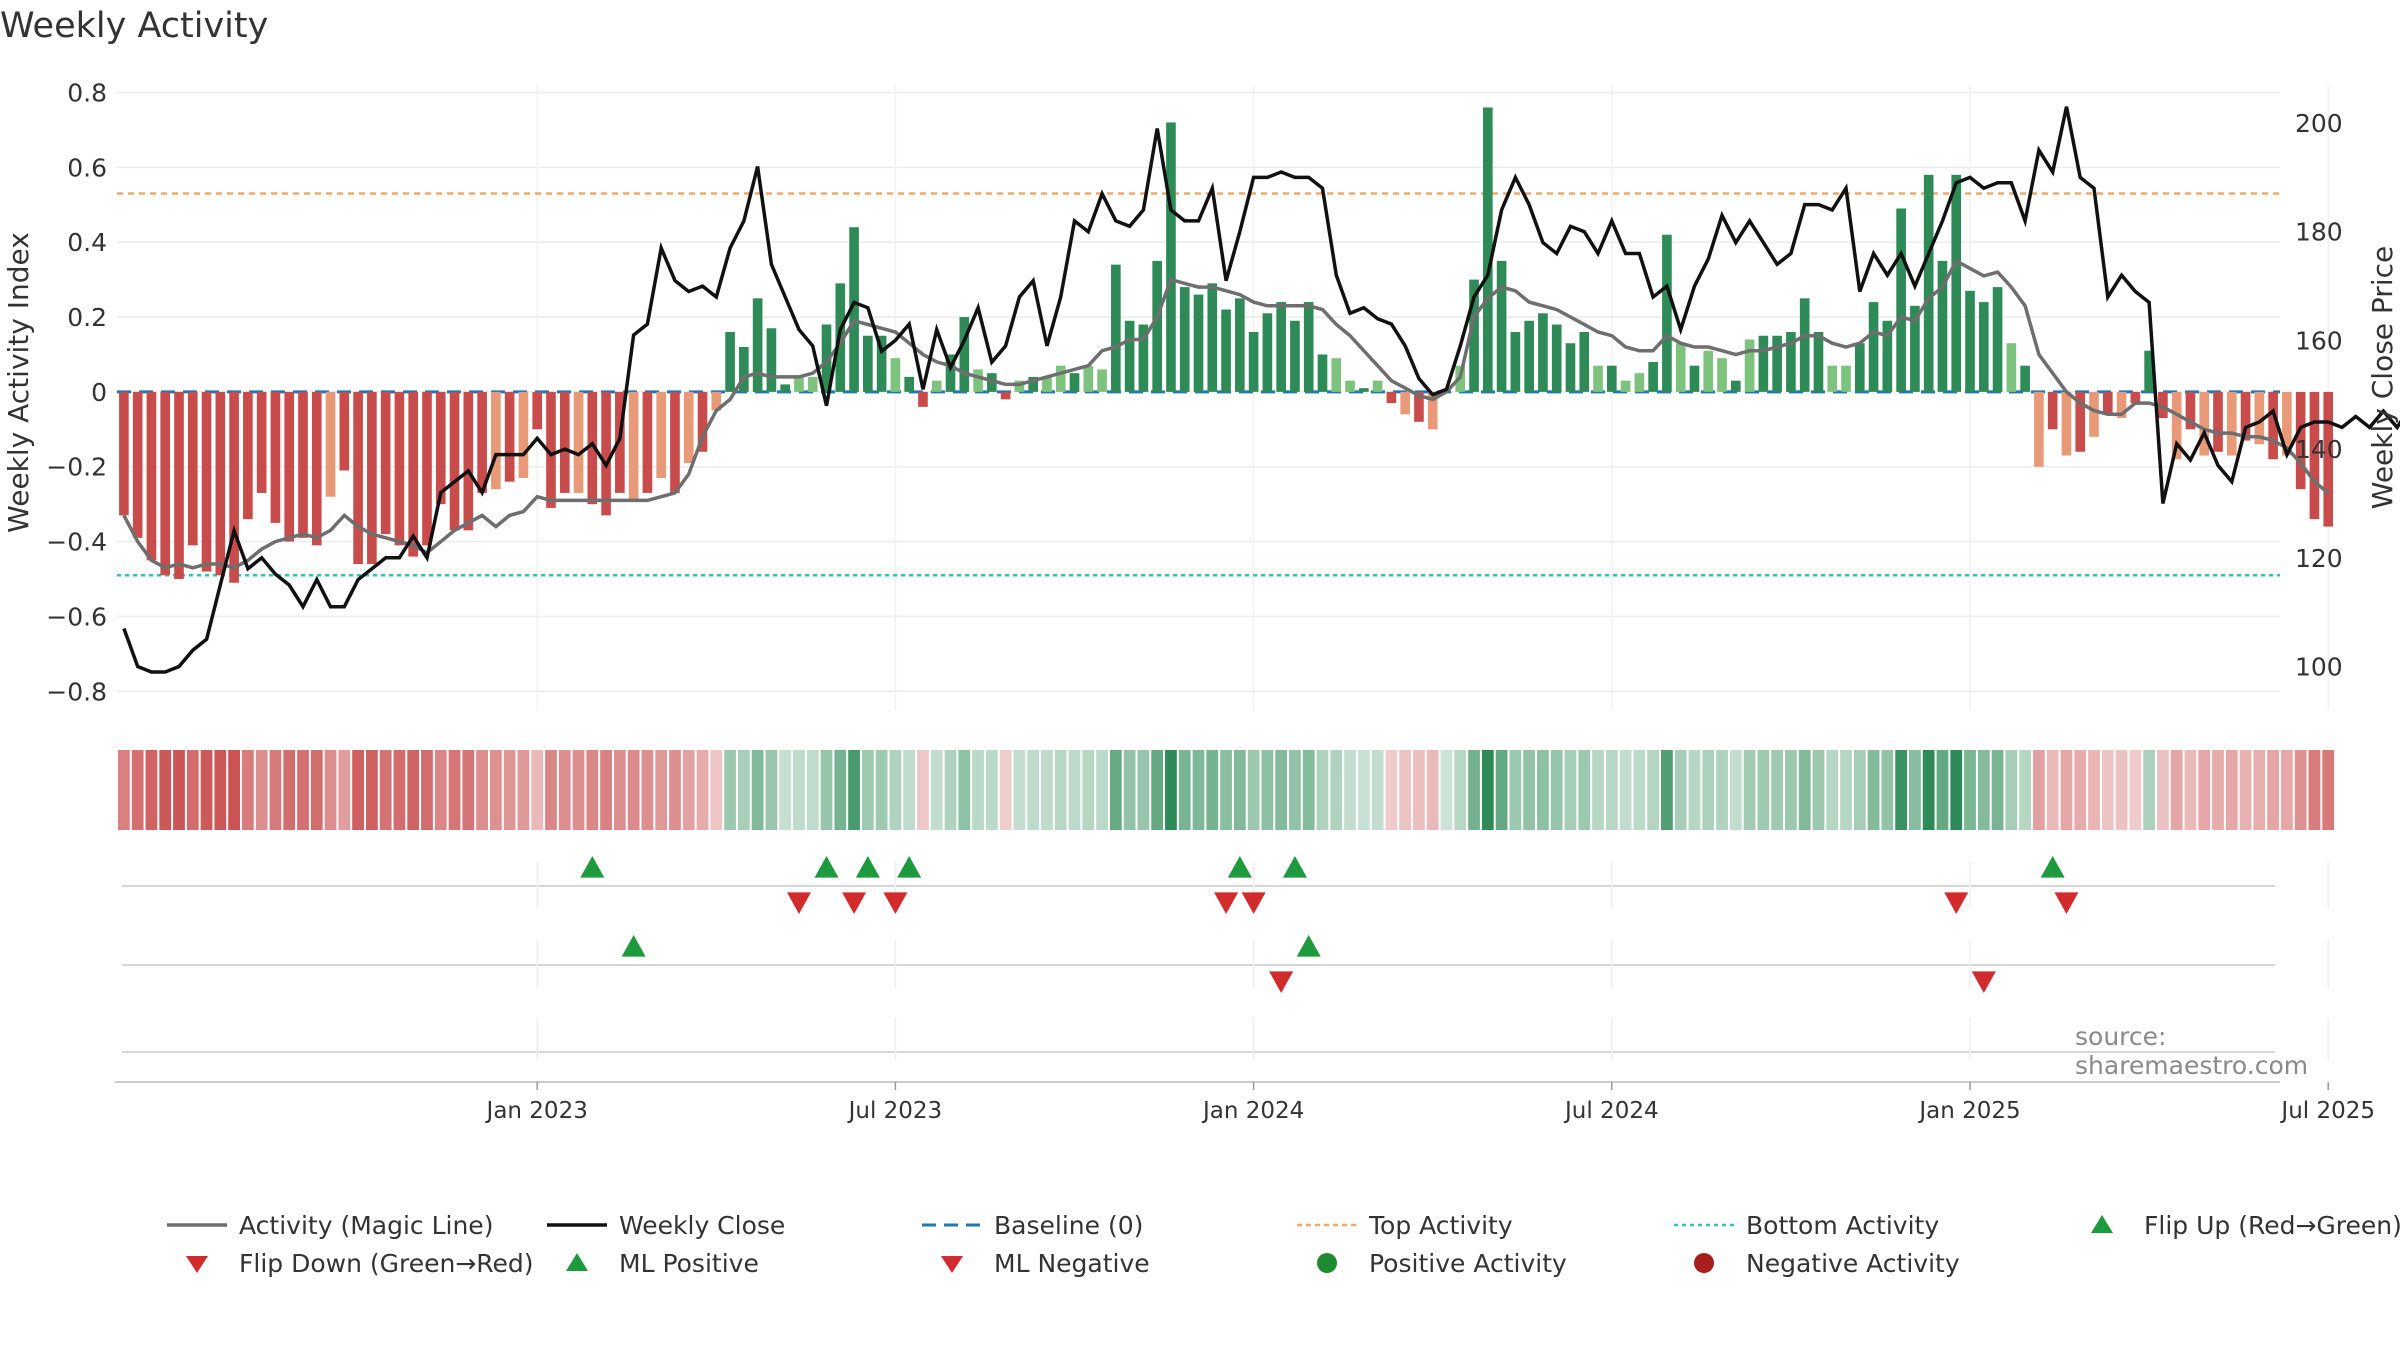 The width and height of the screenshot is (2400, 1350). What do you see at coordinates (1805, 1225) in the screenshot?
I see `legend-item: Bottom Activity` at bounding box center [1805, 1225].